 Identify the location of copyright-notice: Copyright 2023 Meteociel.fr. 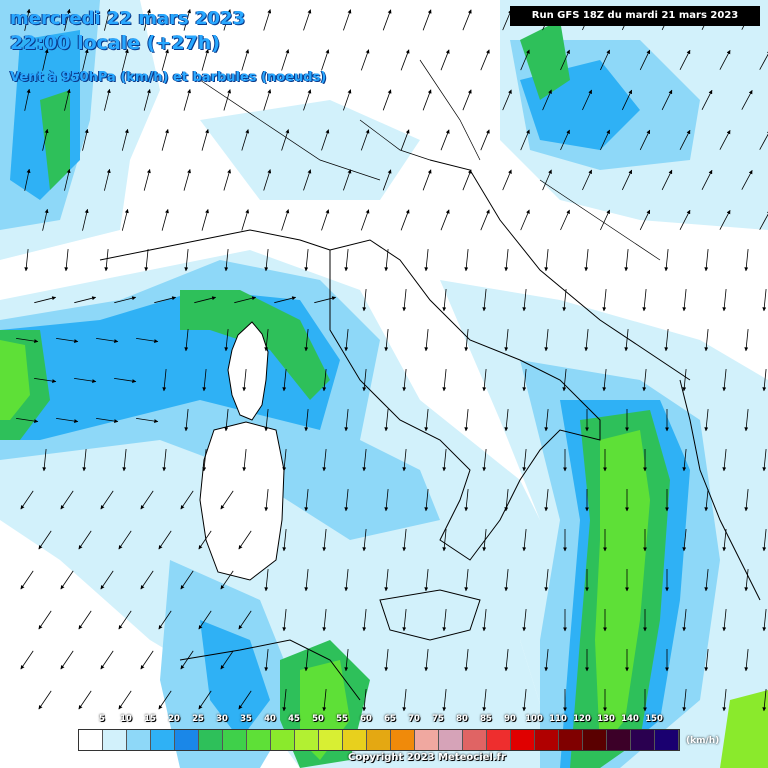
(427, 757).